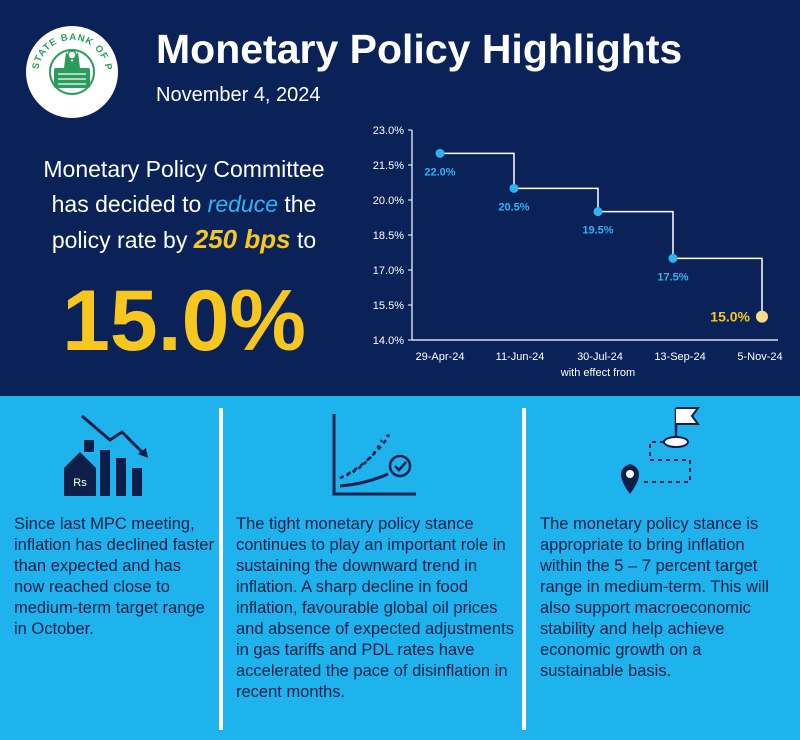  Describe the element at coordinates (520, 357) in the screenshot. I see `x-tick-label: 11-Jun-24` at that location.